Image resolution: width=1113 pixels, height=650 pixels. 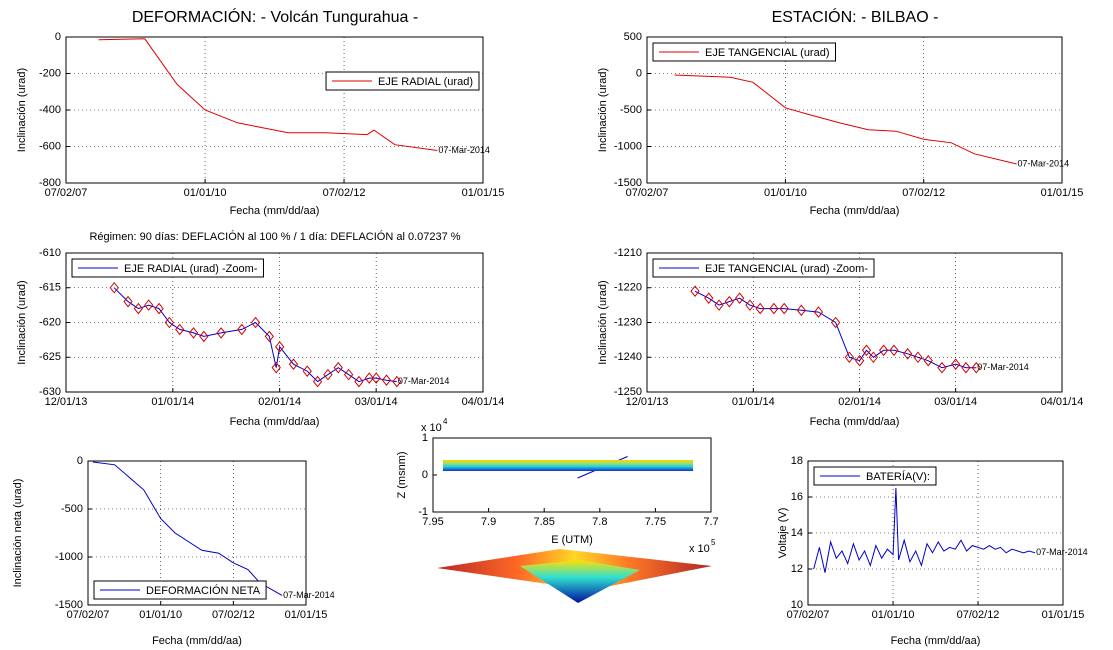 What do you see at coordinates (50, 73) in the screenshot?
I see `y-tick-label: -200` at bounding box center [50, 73].